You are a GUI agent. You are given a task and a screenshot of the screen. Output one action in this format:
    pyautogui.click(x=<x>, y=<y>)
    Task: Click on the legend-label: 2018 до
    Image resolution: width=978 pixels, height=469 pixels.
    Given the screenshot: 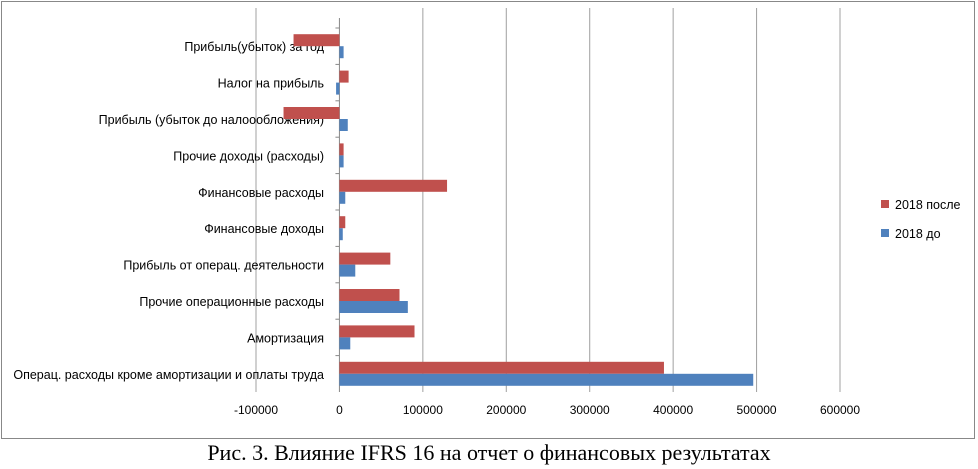 What is the action you would take?
    pyautogui.click(x=918, y=234)
    